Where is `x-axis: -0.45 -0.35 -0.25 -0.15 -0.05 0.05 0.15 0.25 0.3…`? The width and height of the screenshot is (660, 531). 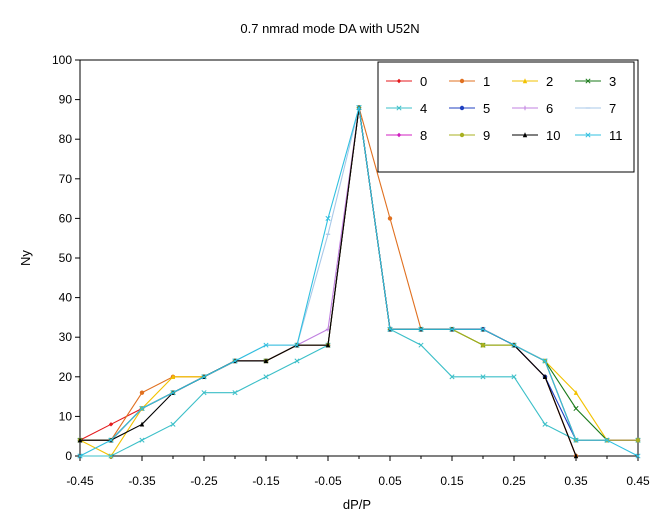
x-axis: -0.45 -0.35 -0.25 -0.15 -0.05 0.05 0.15 0.25 0.3… is located at coordinates (358, 472).